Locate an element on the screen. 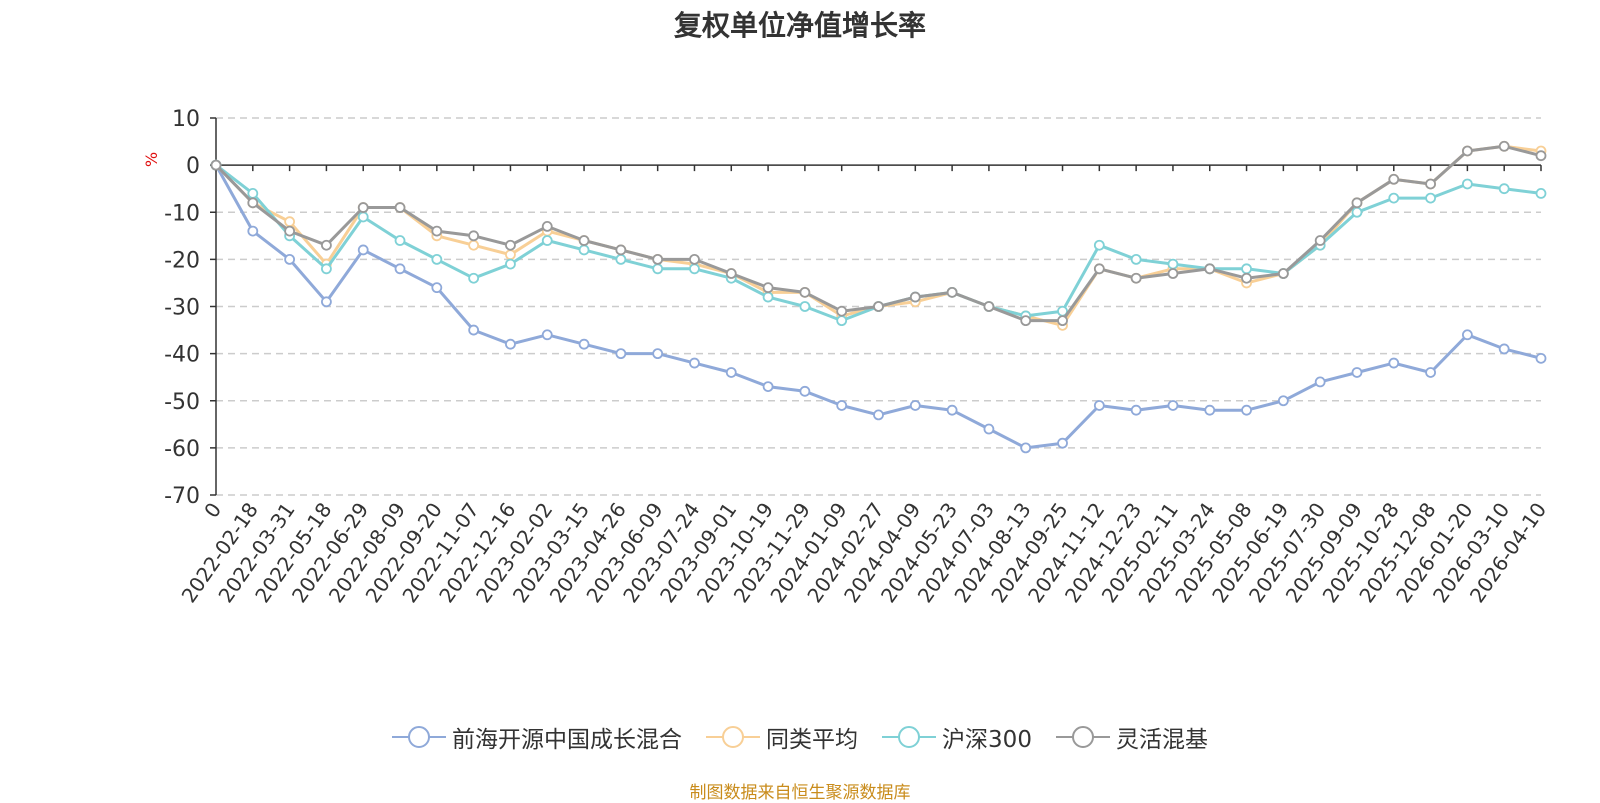  source-note: 制图数据来自恒生聚源数据库 is located at coordinates (800, 793).